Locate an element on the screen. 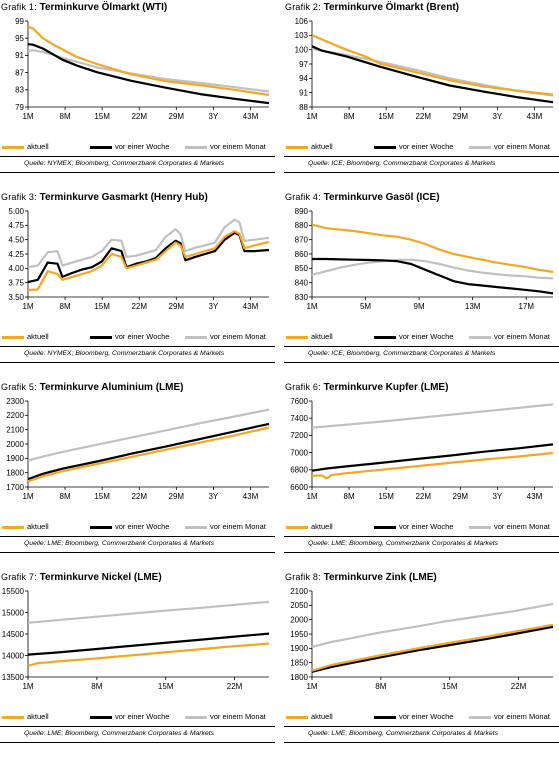 This screenshot has width=559, height=760. y-tick-label: 2200 is located at coordinates (15, 415).